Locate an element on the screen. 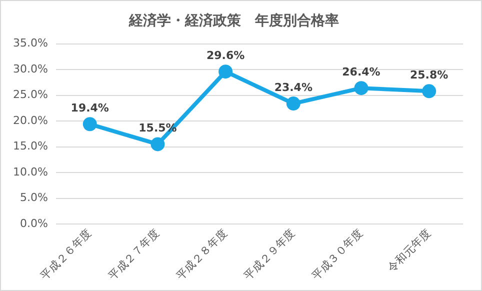 The height and width of the screenshot is (291, 482). y-tick-label: 15.0% is located at coordinates (30, 146).